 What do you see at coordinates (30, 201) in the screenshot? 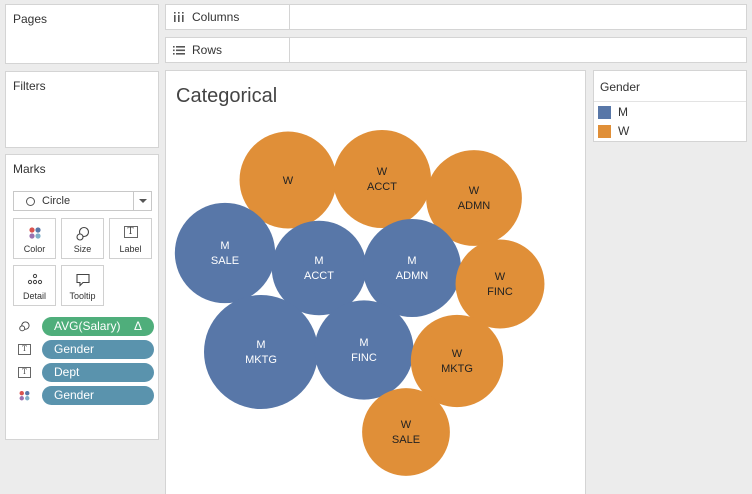
I see `circle-mark-icon` at bounding box center [30, 201].